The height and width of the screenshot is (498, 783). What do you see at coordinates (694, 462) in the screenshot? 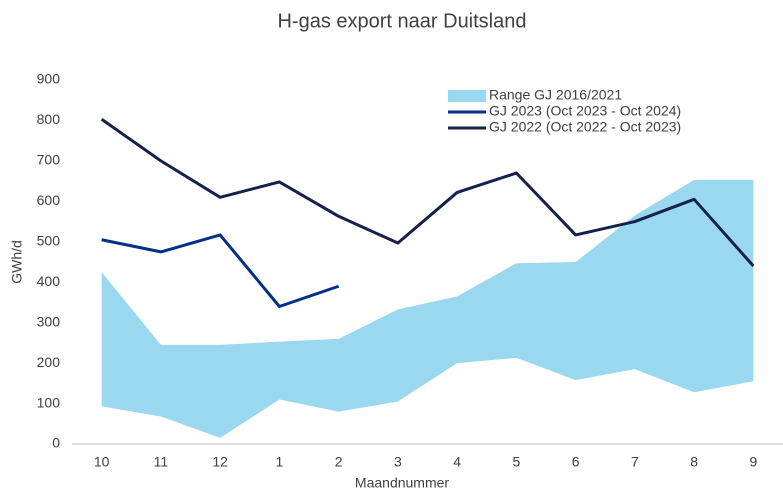
I see `x-tick-label: 8` at bounding box center [694, 462].